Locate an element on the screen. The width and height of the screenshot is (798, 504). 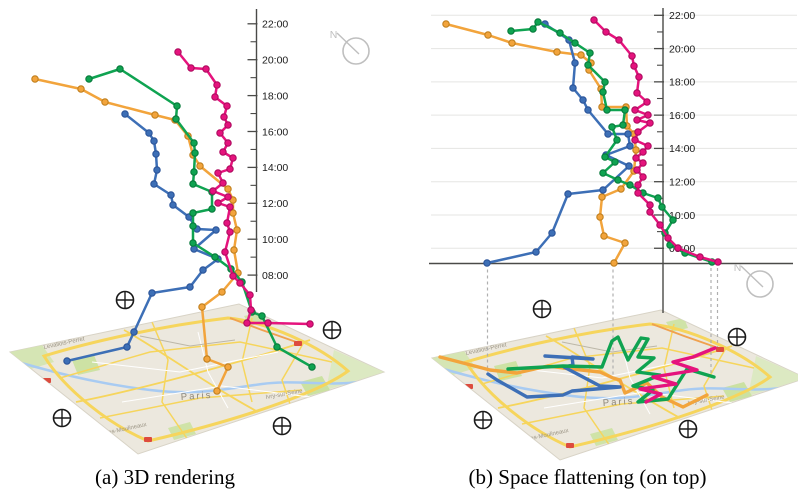
map-panel-a is located at coordinates (197, 379).